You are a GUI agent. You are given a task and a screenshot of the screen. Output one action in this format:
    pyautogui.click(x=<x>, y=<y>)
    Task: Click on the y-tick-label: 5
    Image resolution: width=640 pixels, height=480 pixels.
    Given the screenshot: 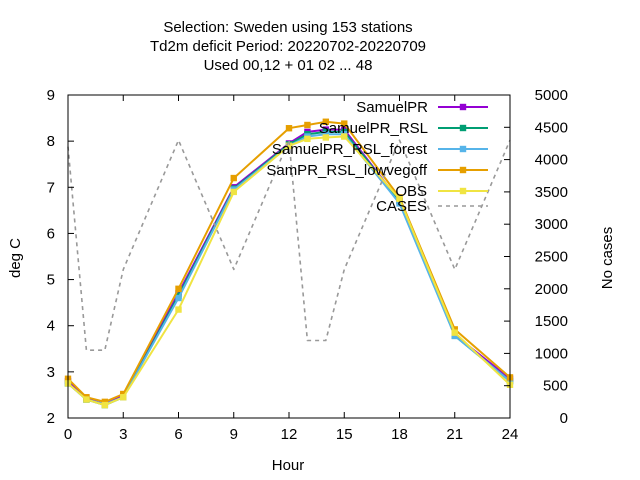 What is the action you would take?
    pyautogui.click(x=51, y=280)
    